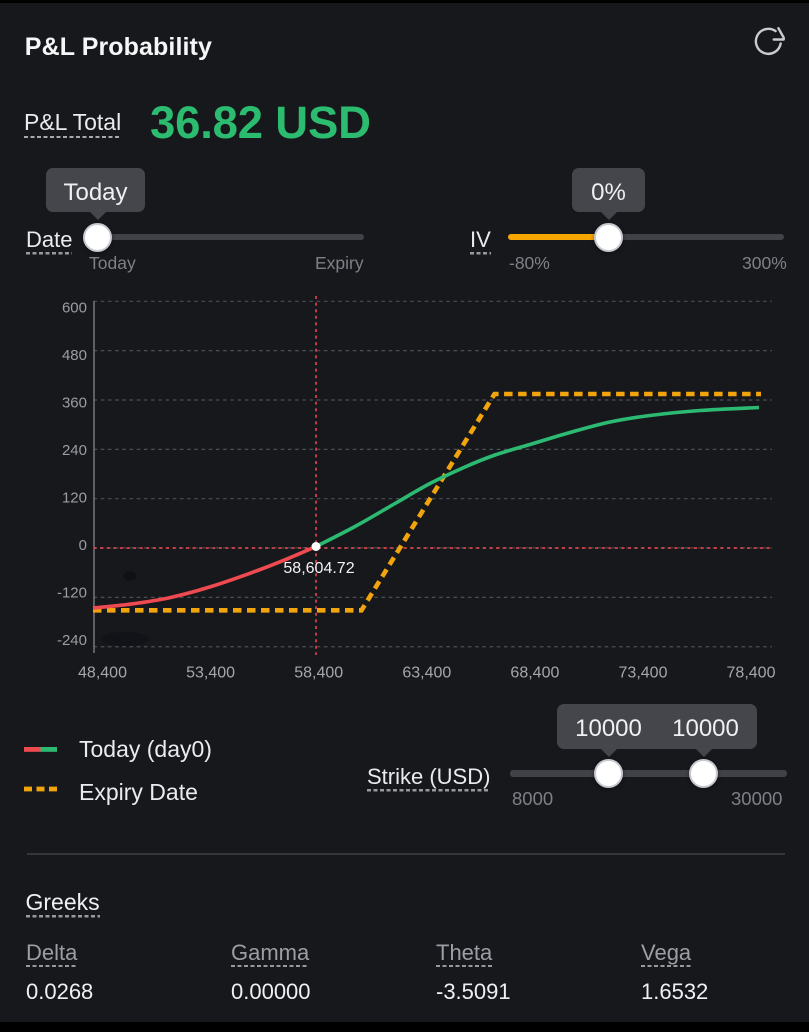 The height and width of the screenshot is (1032, 809). What do you see at coordinates (74, 355) in the screenshot?
I see `svg-text: 480` at bounding box center [74, 355].